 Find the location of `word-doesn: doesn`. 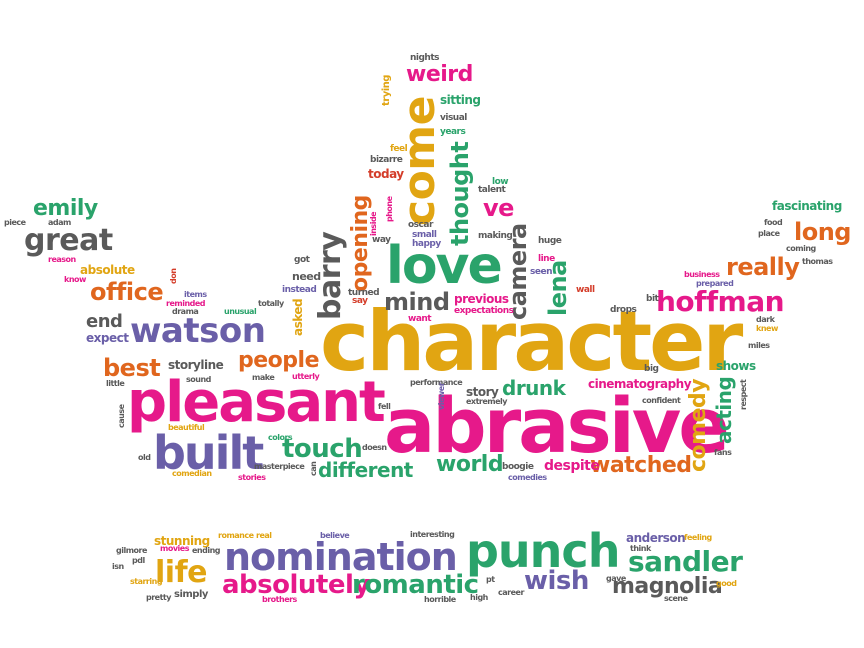

word-doesn: doesn is located at coordinates (374, 447).